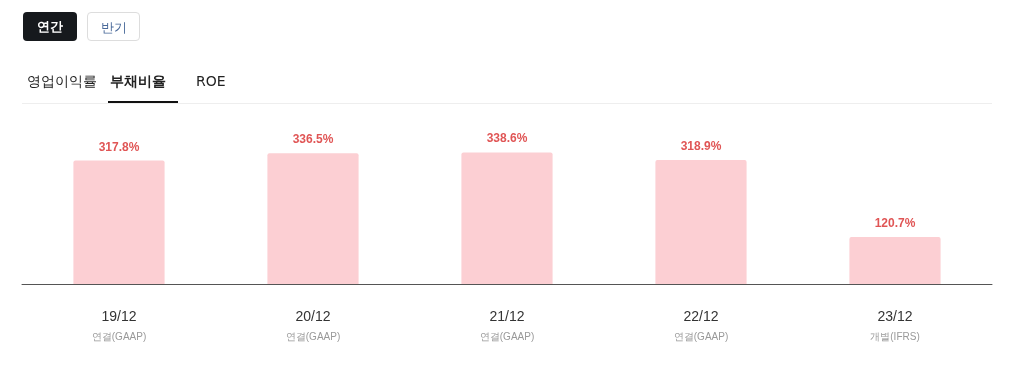 The width and height of the screenshot is (1018, 369). Describe the element at coordinates (119, 325) in the screenshot. I see `x-tick-label: 19/12 연결(GAAP)` at that location.